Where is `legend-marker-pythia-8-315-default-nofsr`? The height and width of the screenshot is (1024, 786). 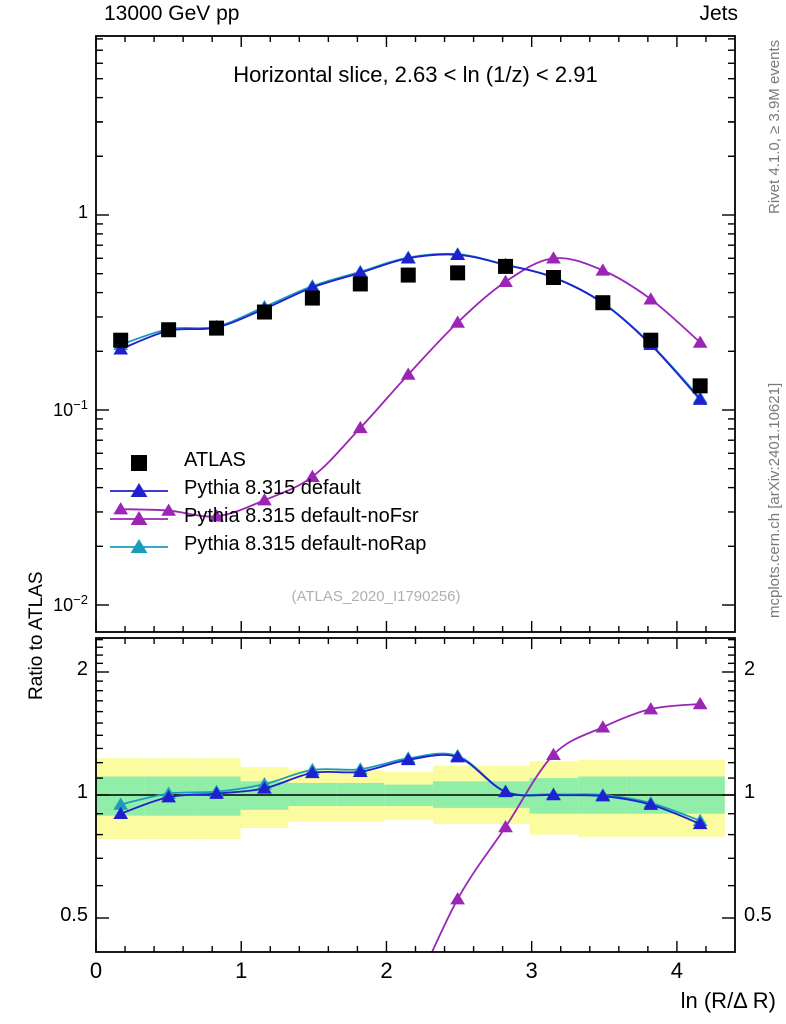 legend-marker-pythia-8-315-default-nofsr is located at coordinates (139, 518).